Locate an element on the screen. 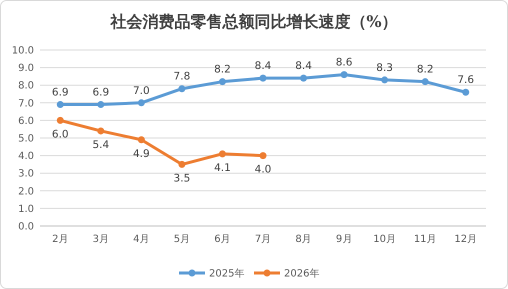 The image size is (508, 289). x-tick-label: 11月 is located at coordinates (425, 239).